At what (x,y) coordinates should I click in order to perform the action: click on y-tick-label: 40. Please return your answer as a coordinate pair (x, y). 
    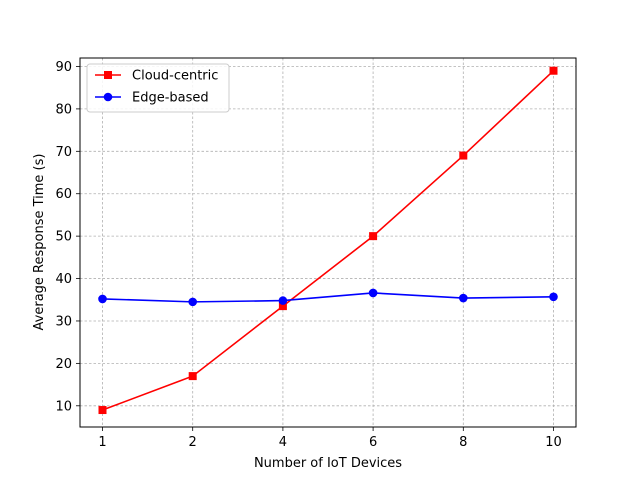
    Looking at the image, I should click on (63, 279).